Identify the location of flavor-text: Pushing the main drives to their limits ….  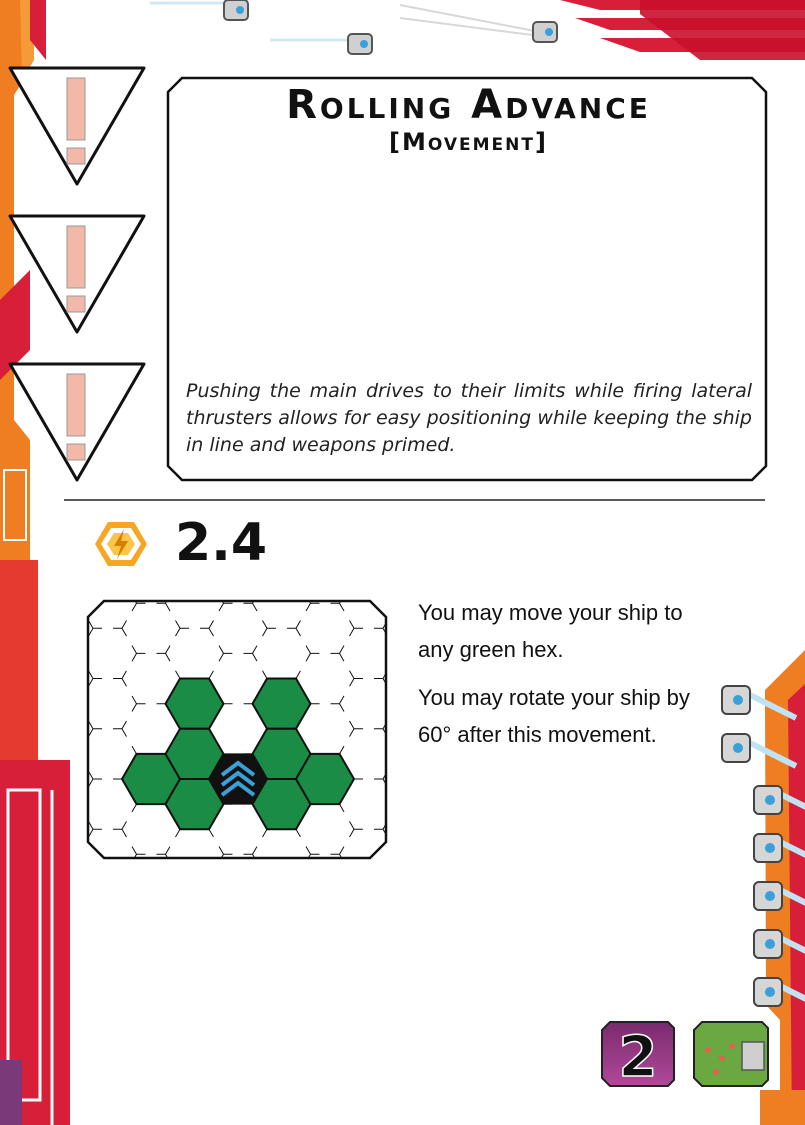
(469, 418).